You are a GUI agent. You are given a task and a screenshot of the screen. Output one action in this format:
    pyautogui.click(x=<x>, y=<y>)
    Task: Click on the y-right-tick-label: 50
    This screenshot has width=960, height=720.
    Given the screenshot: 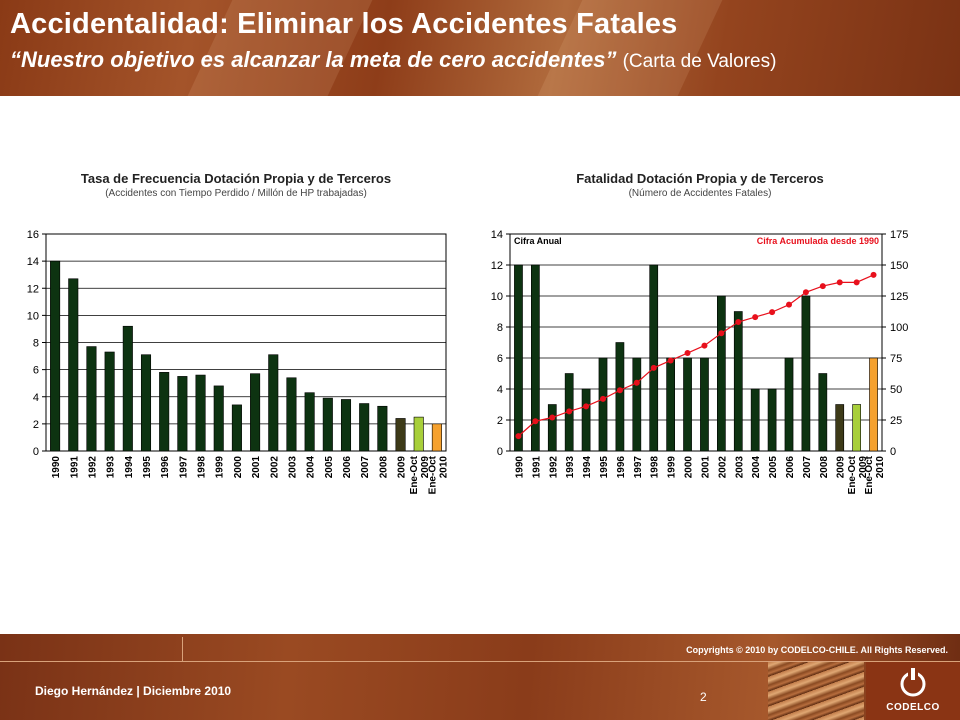 What is the action you would take?
    pyautogui.click(x=896, y=390)
    